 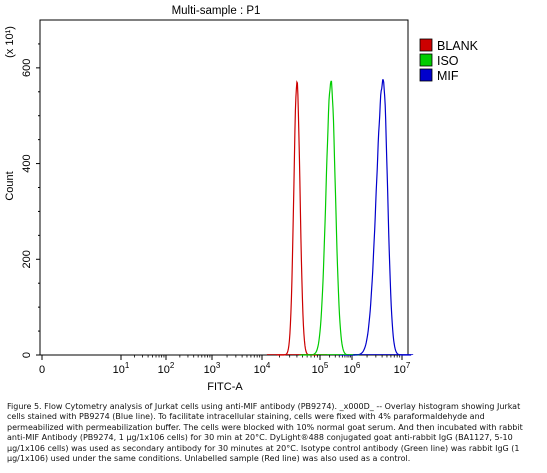 What do you see at coordinates (458, 46) in the screenshot?
I see `legend-label-blank: BLANK` at bounding box center [458, 46].